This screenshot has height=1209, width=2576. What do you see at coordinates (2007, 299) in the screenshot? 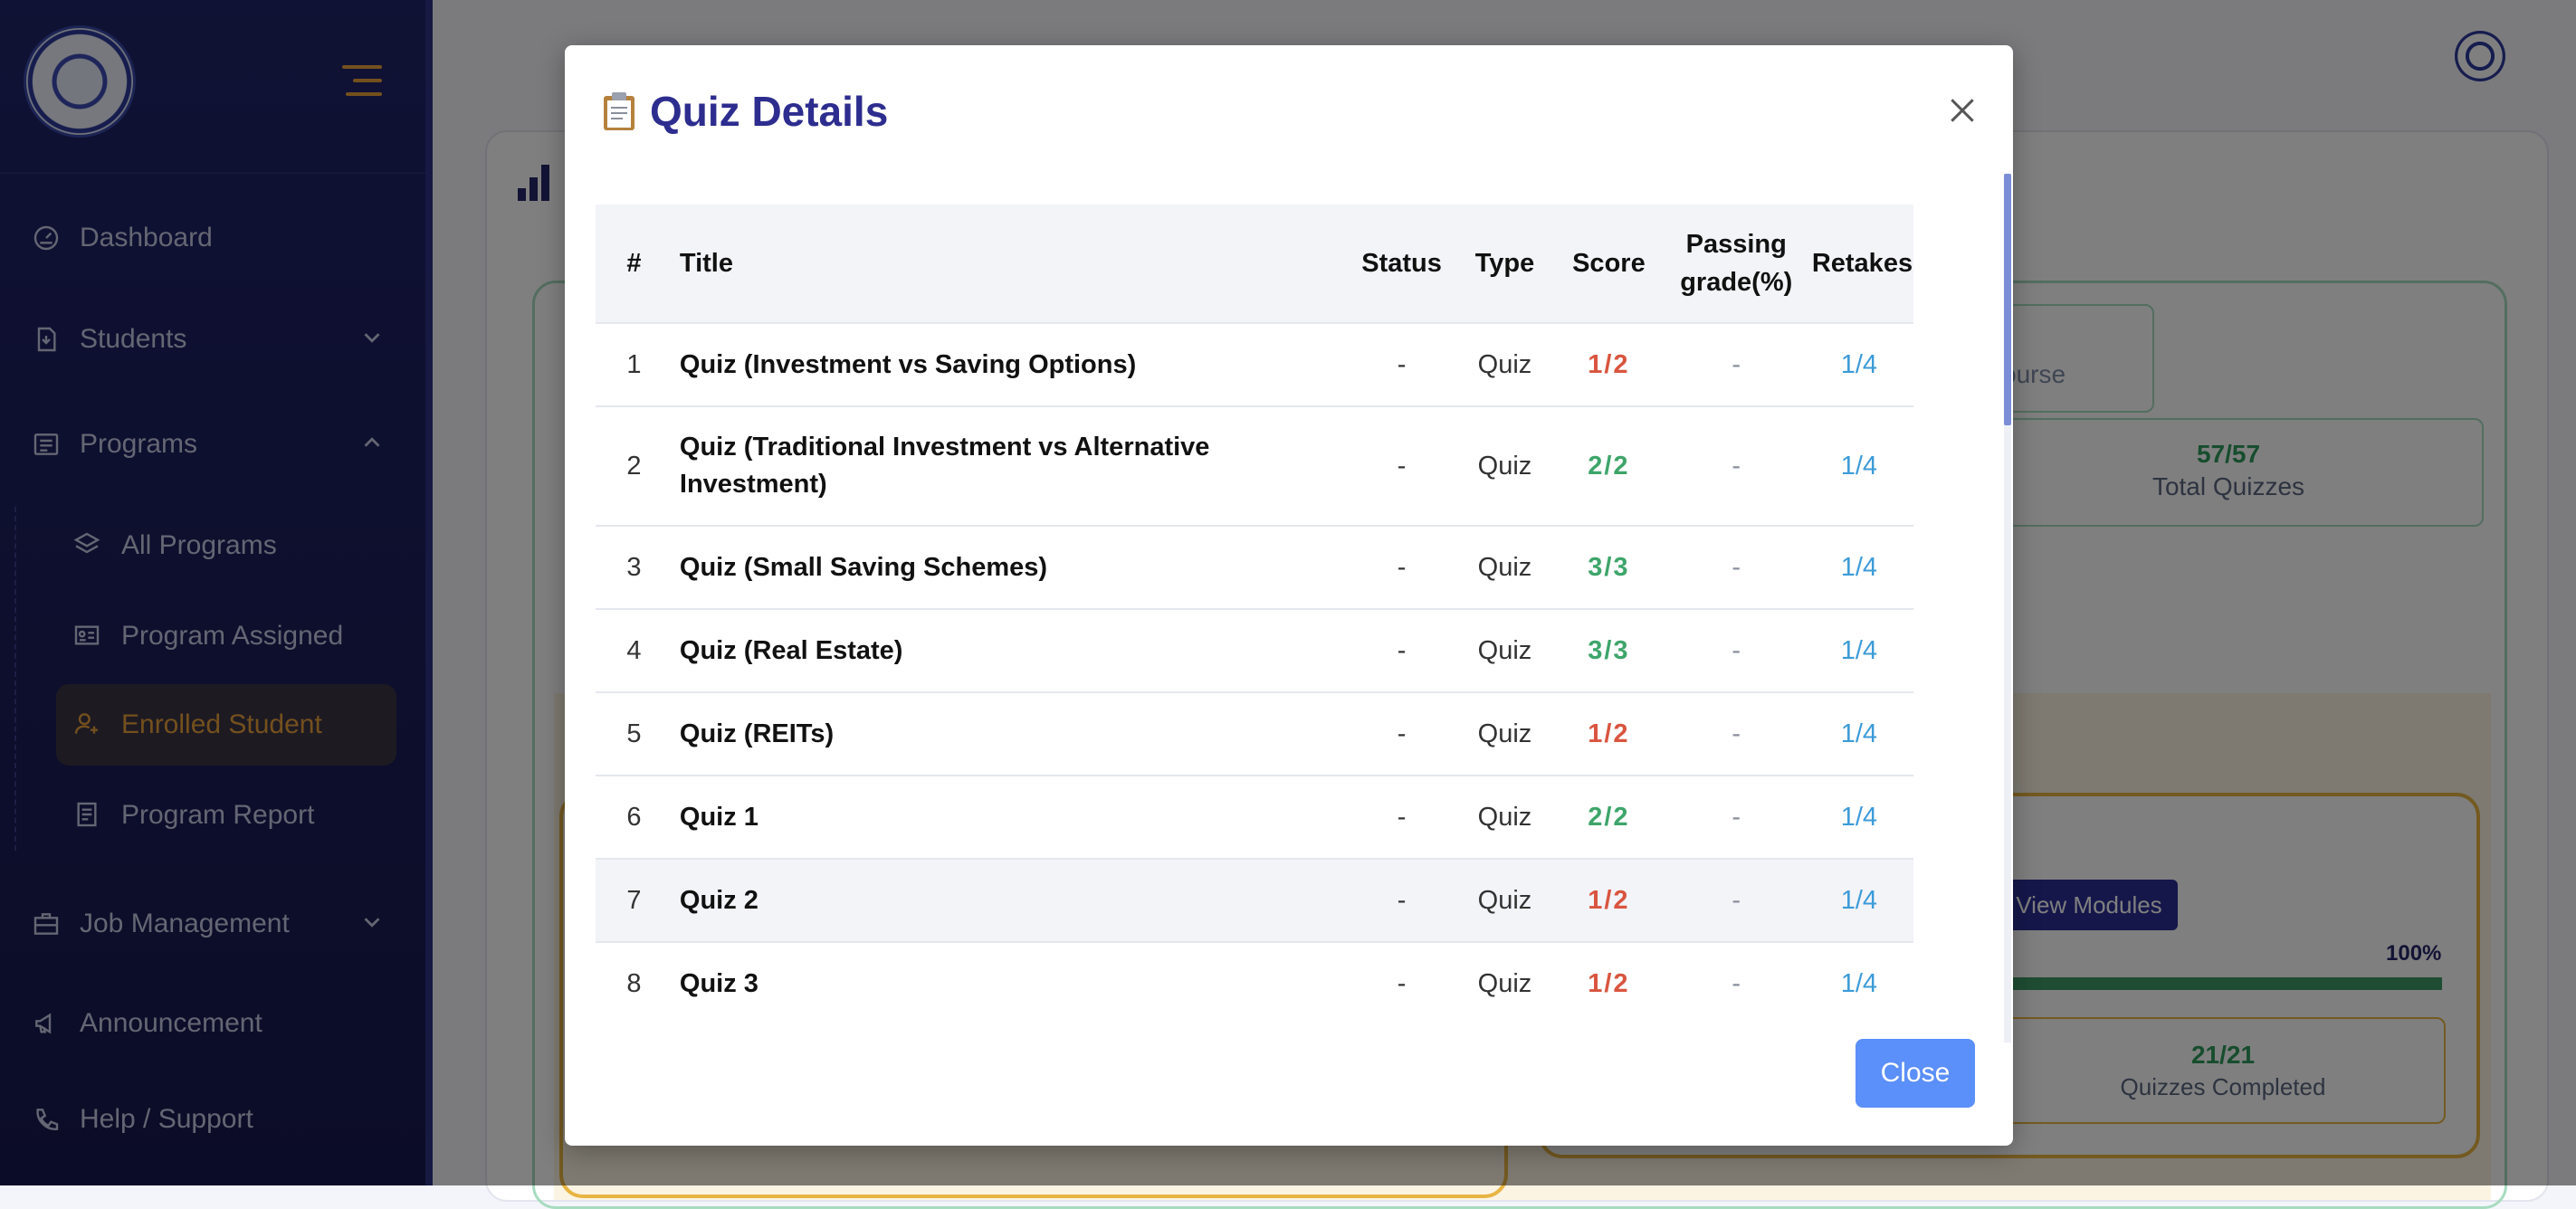
I see `scrollbar-thumb` at bounding box center [2007, 299].